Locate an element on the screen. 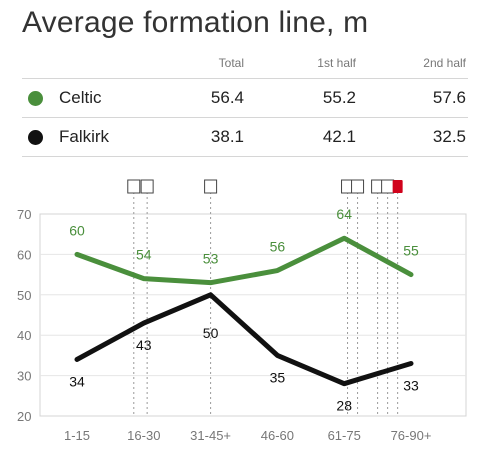 The height and width of the screenshot is (456, 490). falkirk-data-label: 50 is located at coordinates (211, 333).